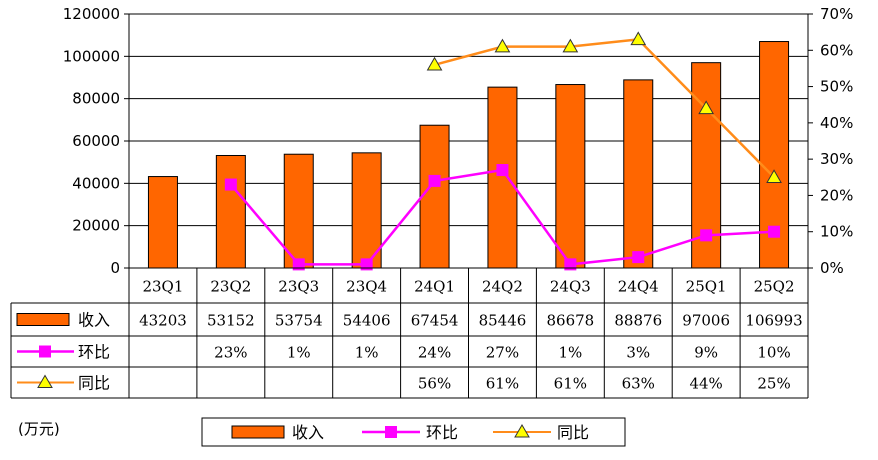  I want to click on right-tick-label: 20%, so click(836, 195).